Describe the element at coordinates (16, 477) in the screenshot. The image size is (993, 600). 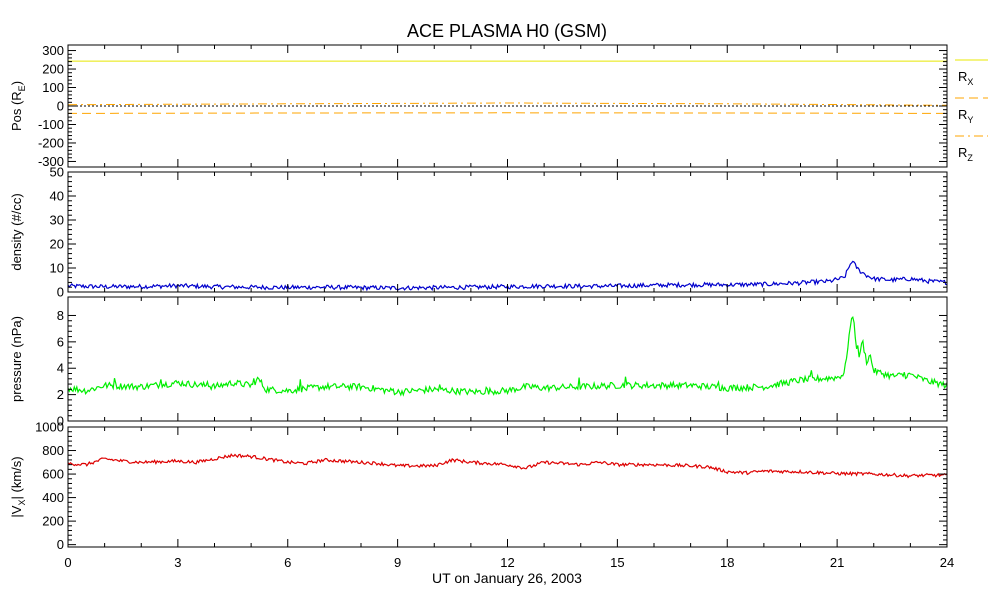
I see `y-label-tail: | (km/s)` at that location.